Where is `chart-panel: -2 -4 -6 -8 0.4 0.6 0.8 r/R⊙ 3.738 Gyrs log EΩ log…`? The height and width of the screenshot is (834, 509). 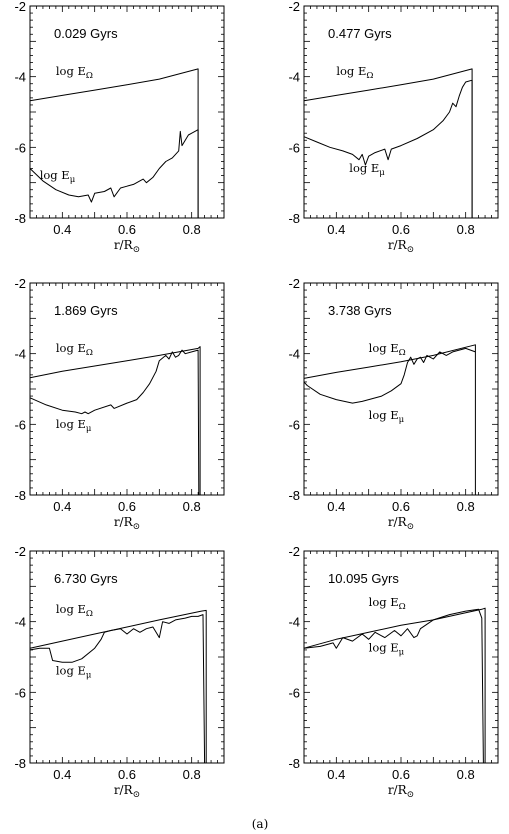
chart-panel: -2 -4 -6 -8 0.4 0.6 0.8 r/R⊙ 3.738 Gyrs log EΩ log… is located at coordinates (393, 404).